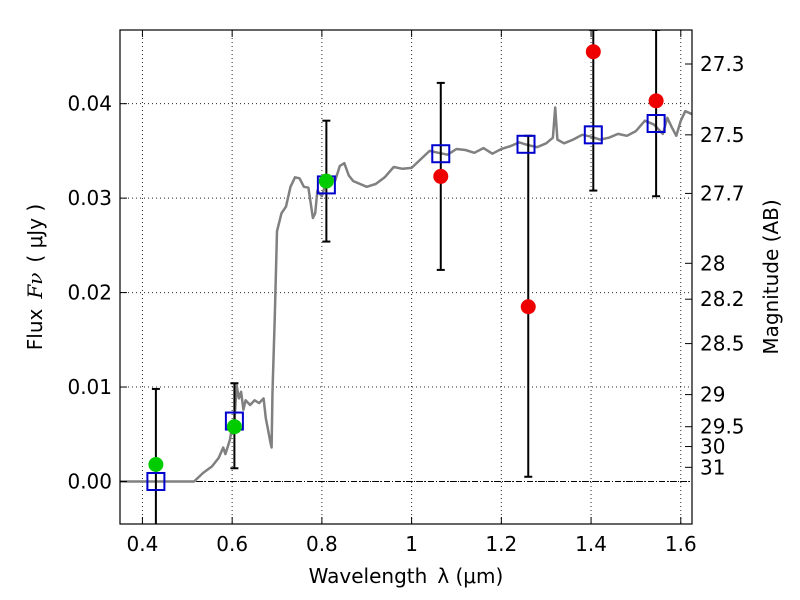 The image size is (800, 600). What do you see at coordinates (89, 481) in the screenshot?
I see `y-tick-label: 0.00` at bounding box center [89, 481].